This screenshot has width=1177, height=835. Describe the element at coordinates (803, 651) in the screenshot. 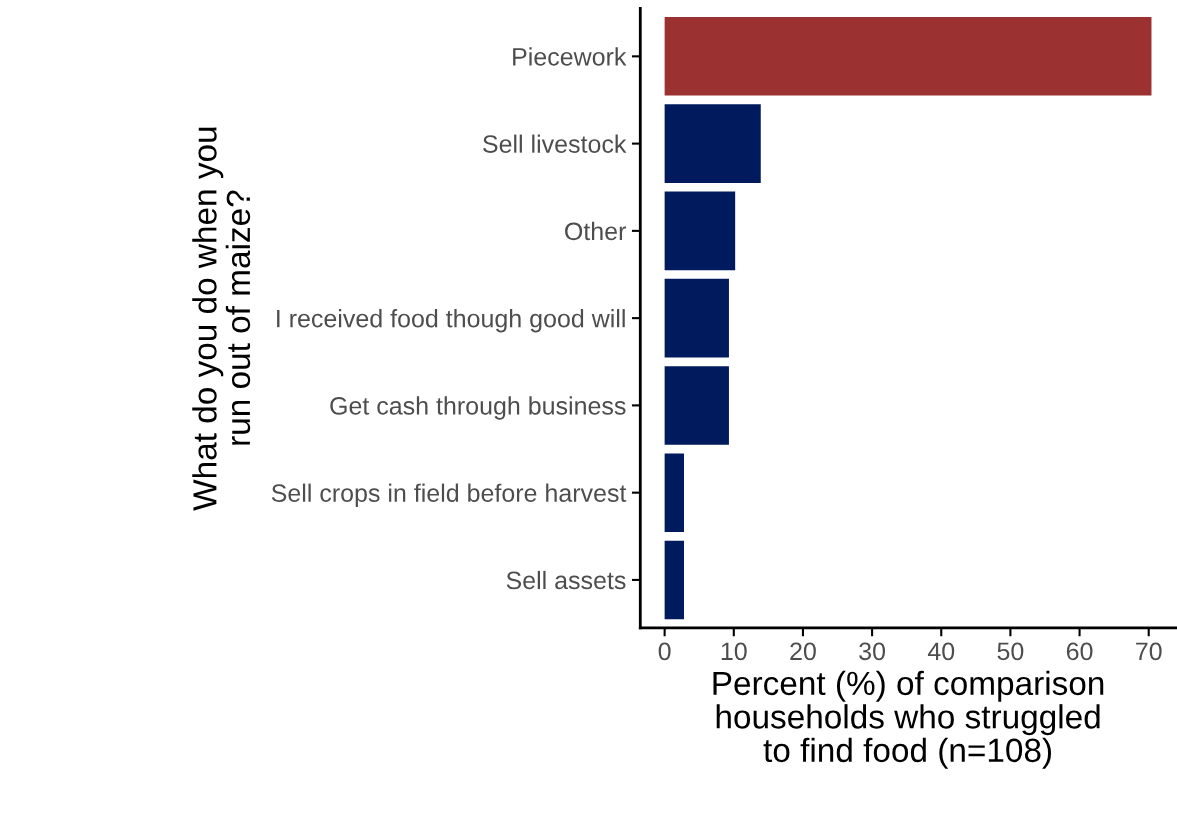

I see `x-tick-label: 20` at that location.